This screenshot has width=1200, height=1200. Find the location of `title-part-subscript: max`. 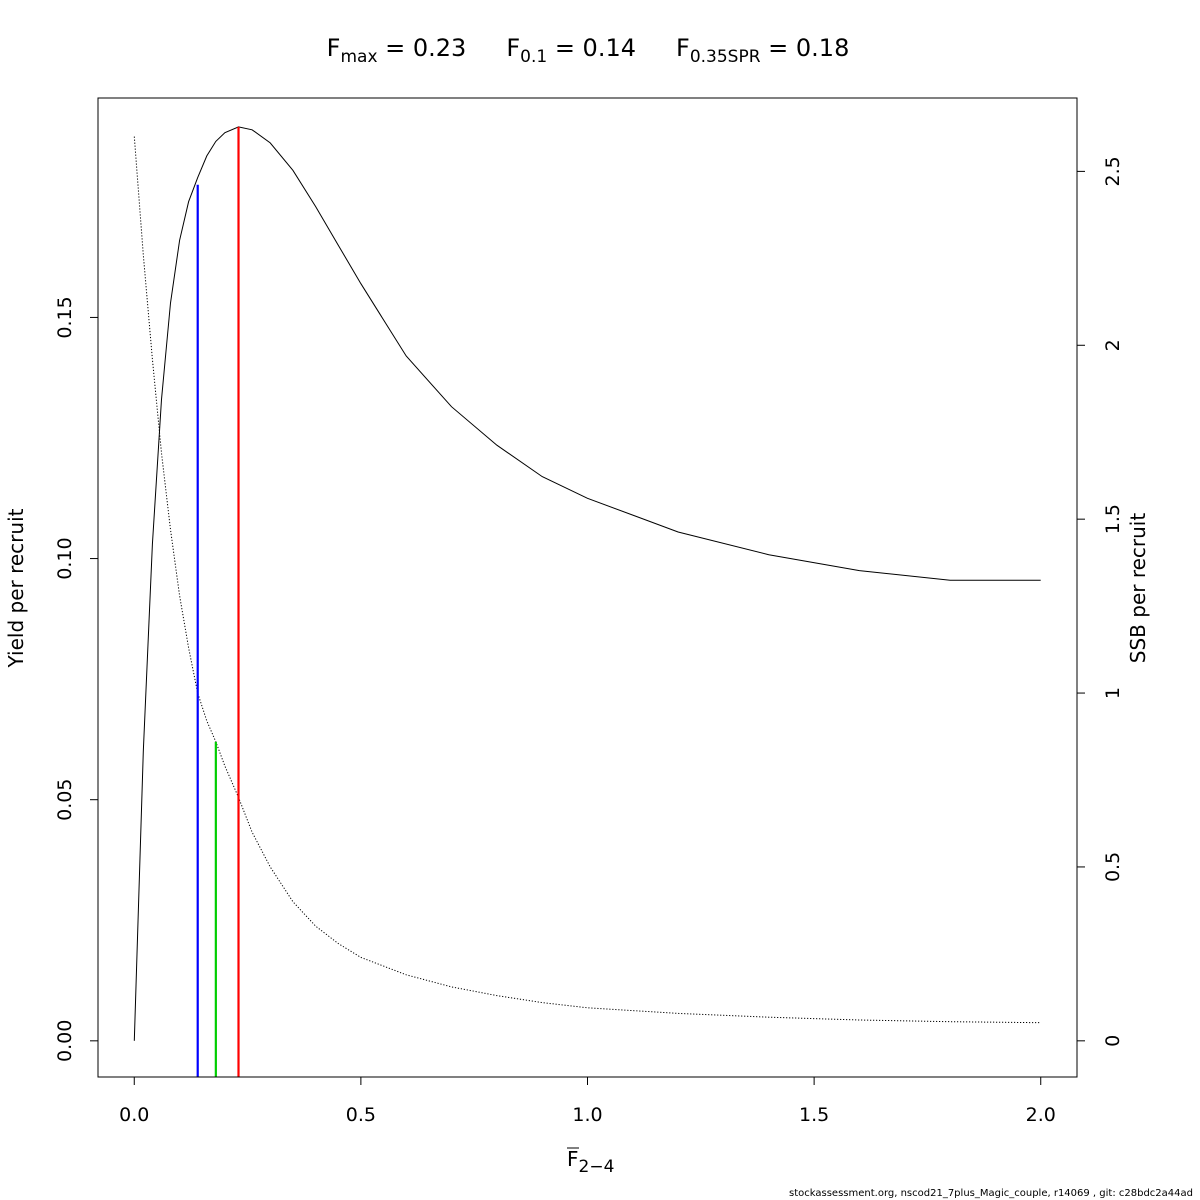

title-part-subscript: max is located at coordinates (358, 57).